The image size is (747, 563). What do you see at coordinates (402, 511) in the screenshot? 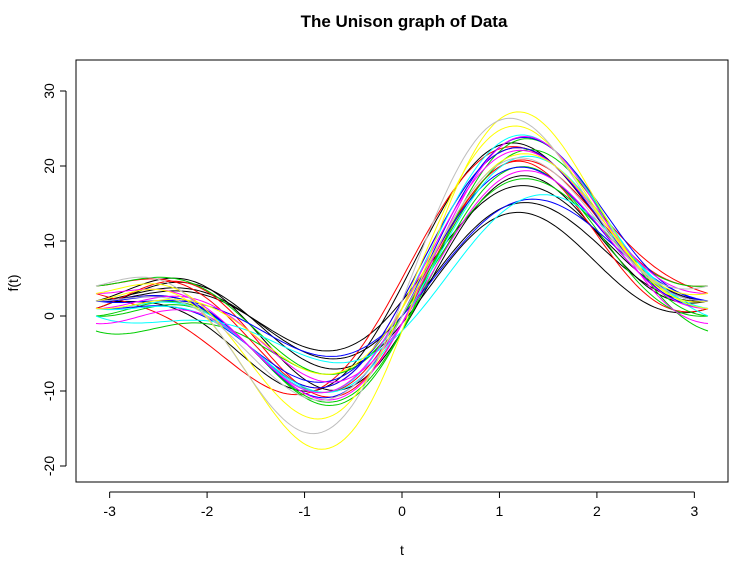
I see `x-tick-label: 0` at bounding box center [402, 511].